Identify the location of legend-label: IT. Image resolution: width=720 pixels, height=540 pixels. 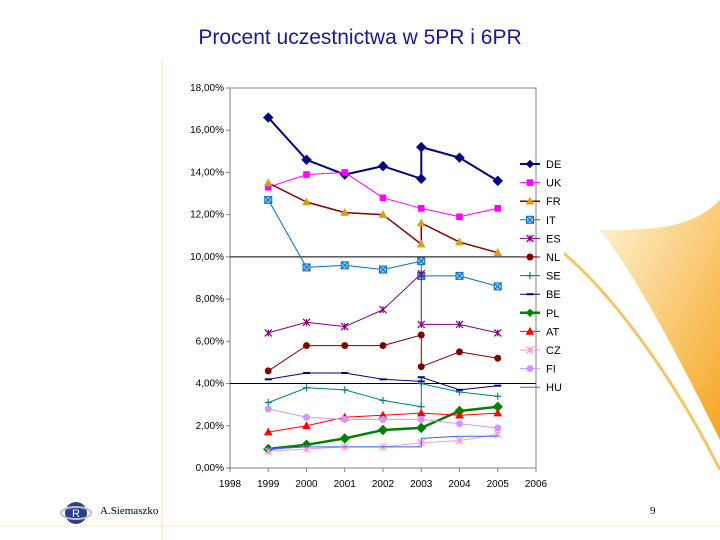
(551, 221).